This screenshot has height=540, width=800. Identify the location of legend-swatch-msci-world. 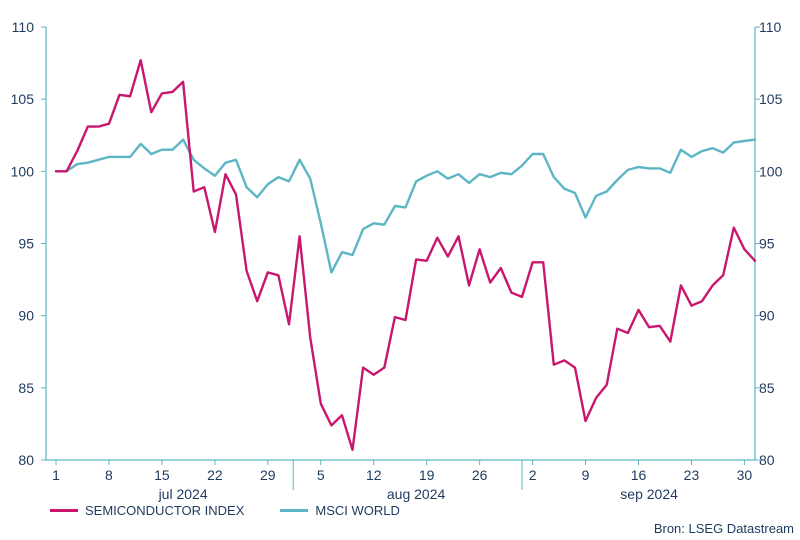
(294, 510).